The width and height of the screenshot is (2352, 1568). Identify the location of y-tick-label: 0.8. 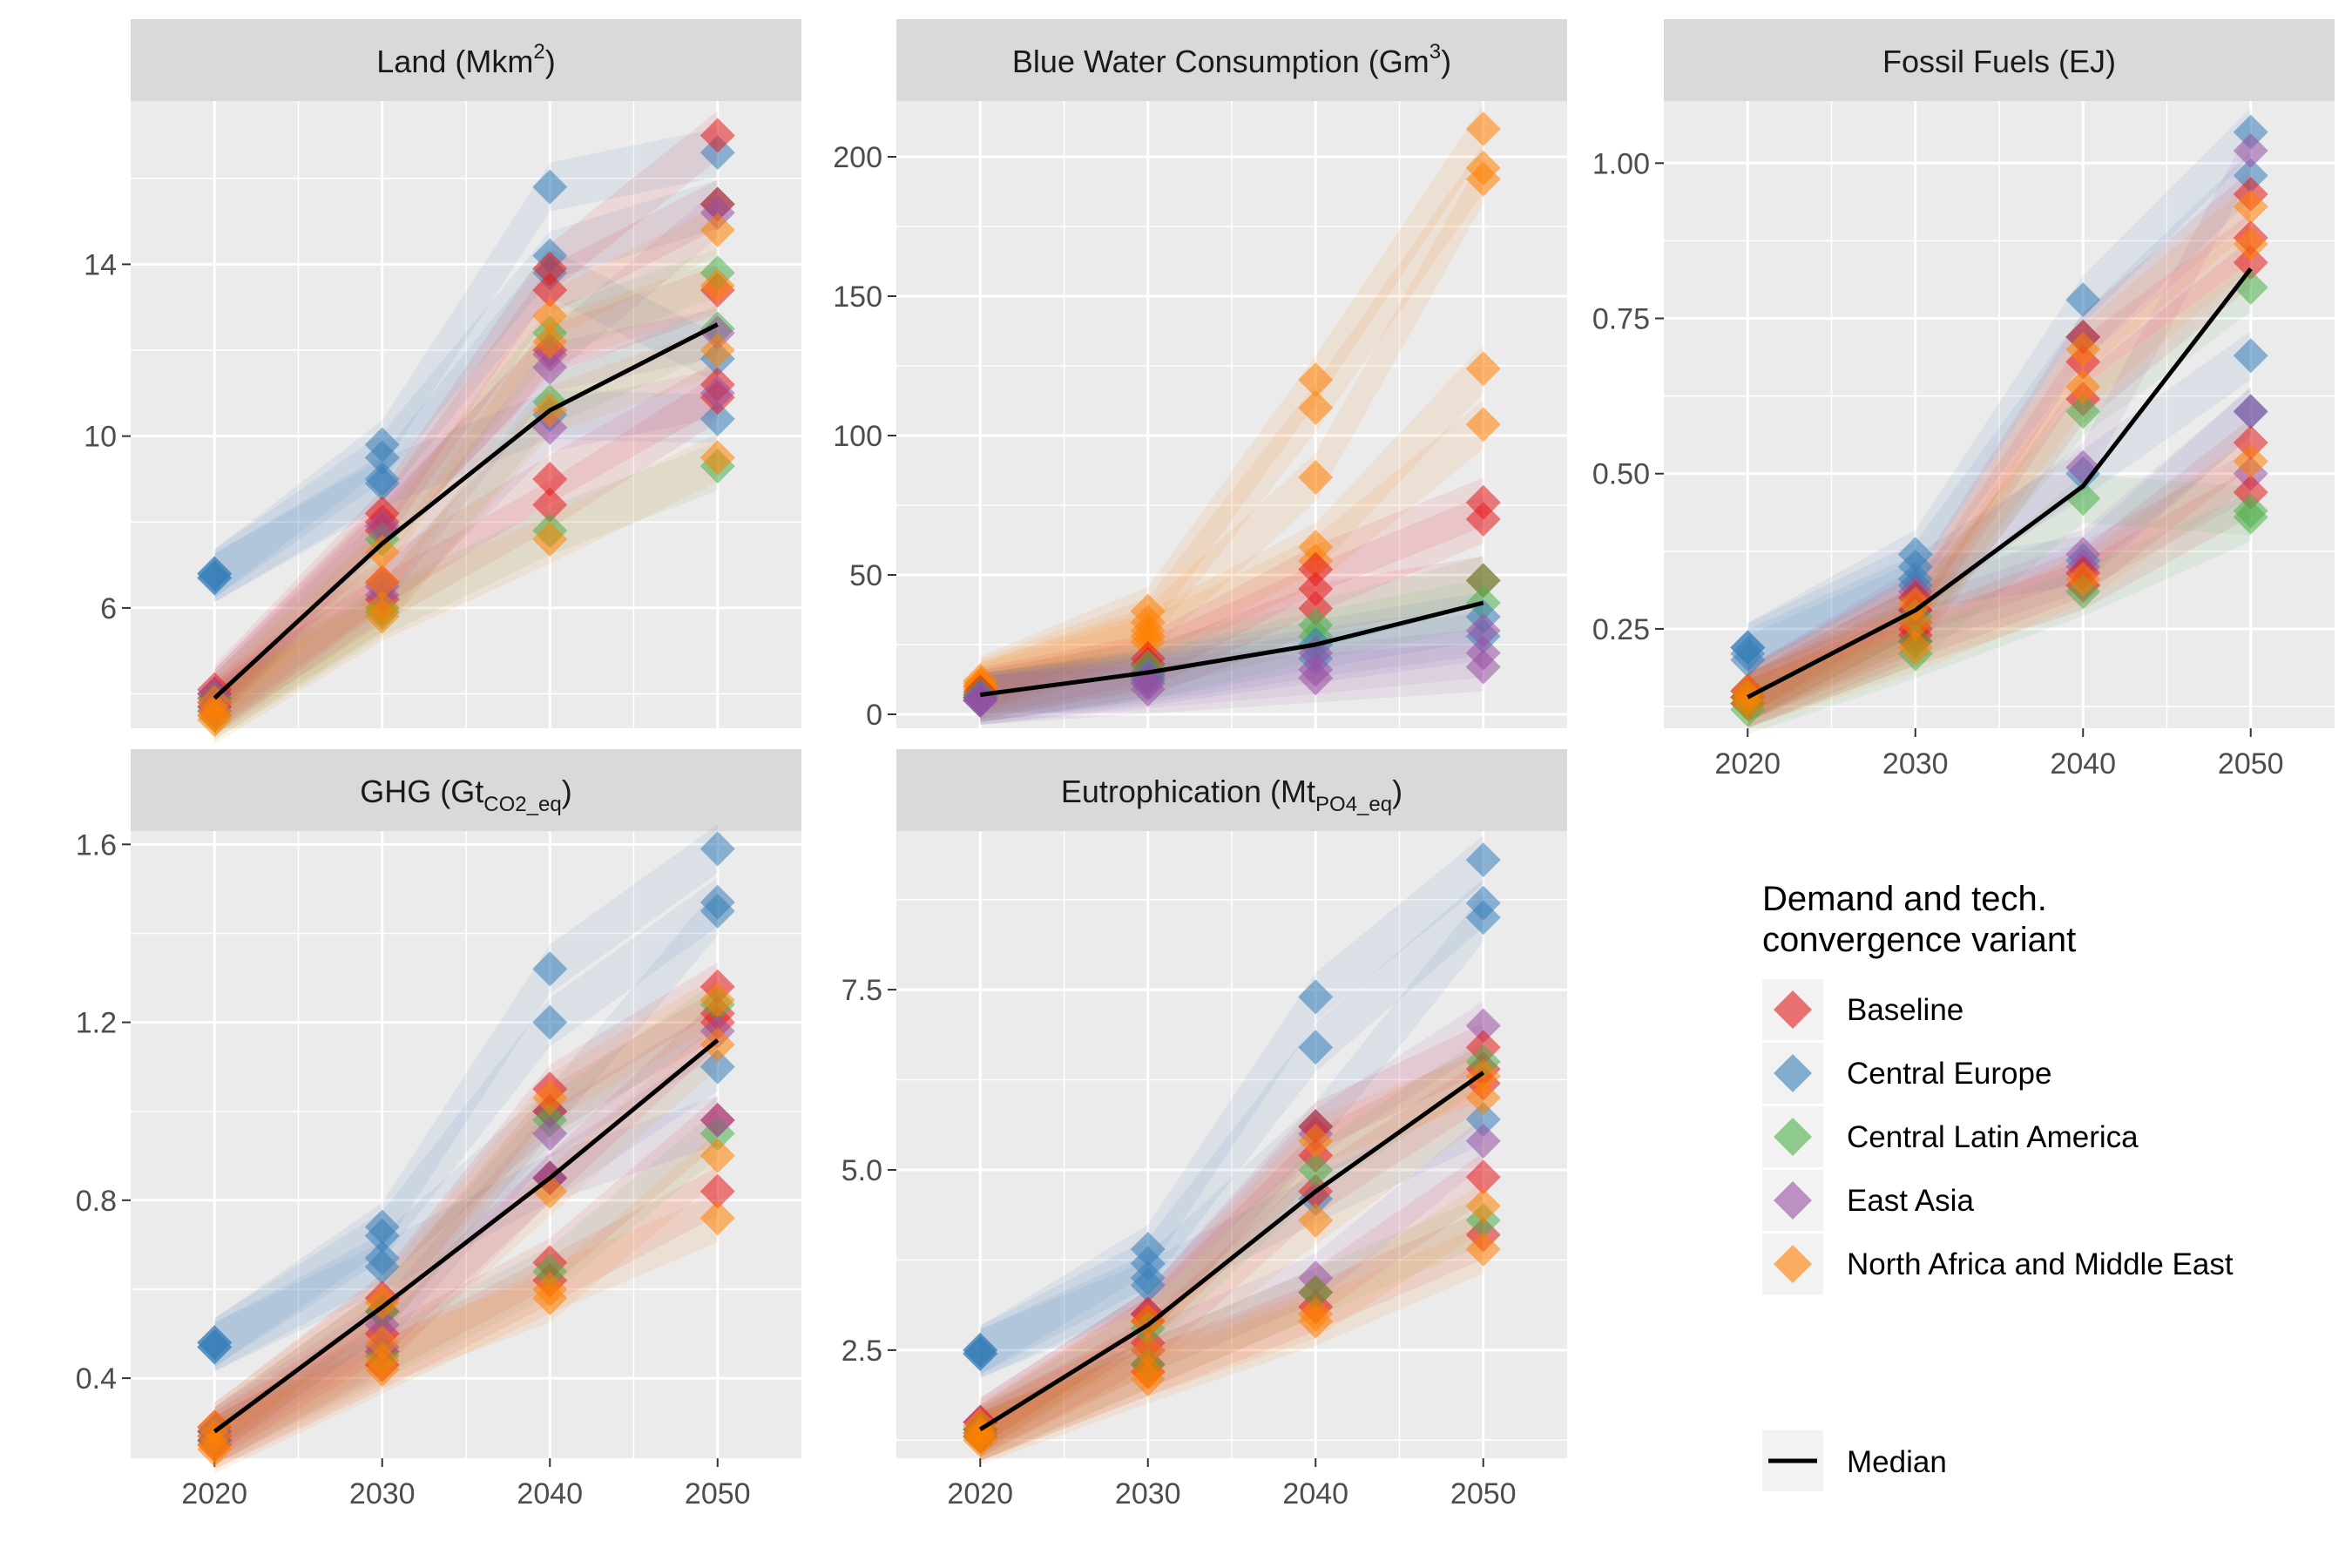
(96, 1201).